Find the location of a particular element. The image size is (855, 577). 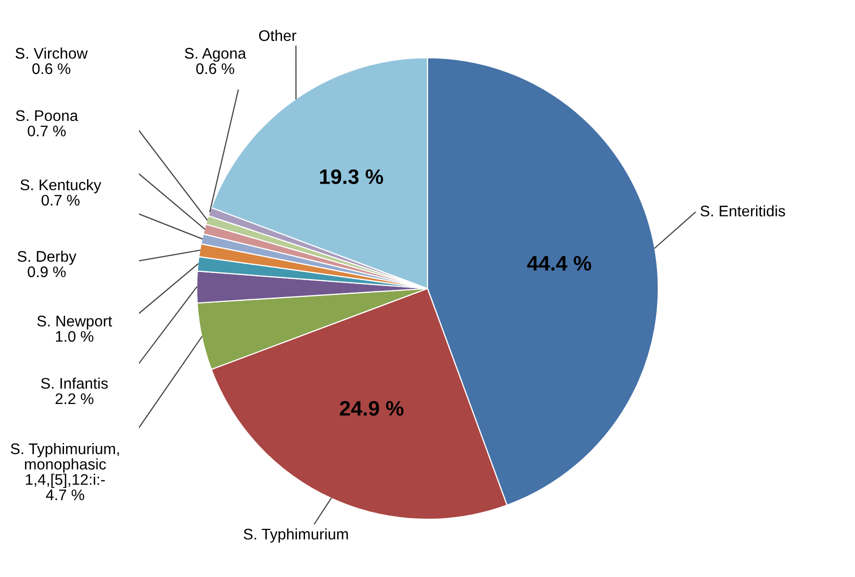

data-label: 1.0 % is located at coordinates (75, 336).